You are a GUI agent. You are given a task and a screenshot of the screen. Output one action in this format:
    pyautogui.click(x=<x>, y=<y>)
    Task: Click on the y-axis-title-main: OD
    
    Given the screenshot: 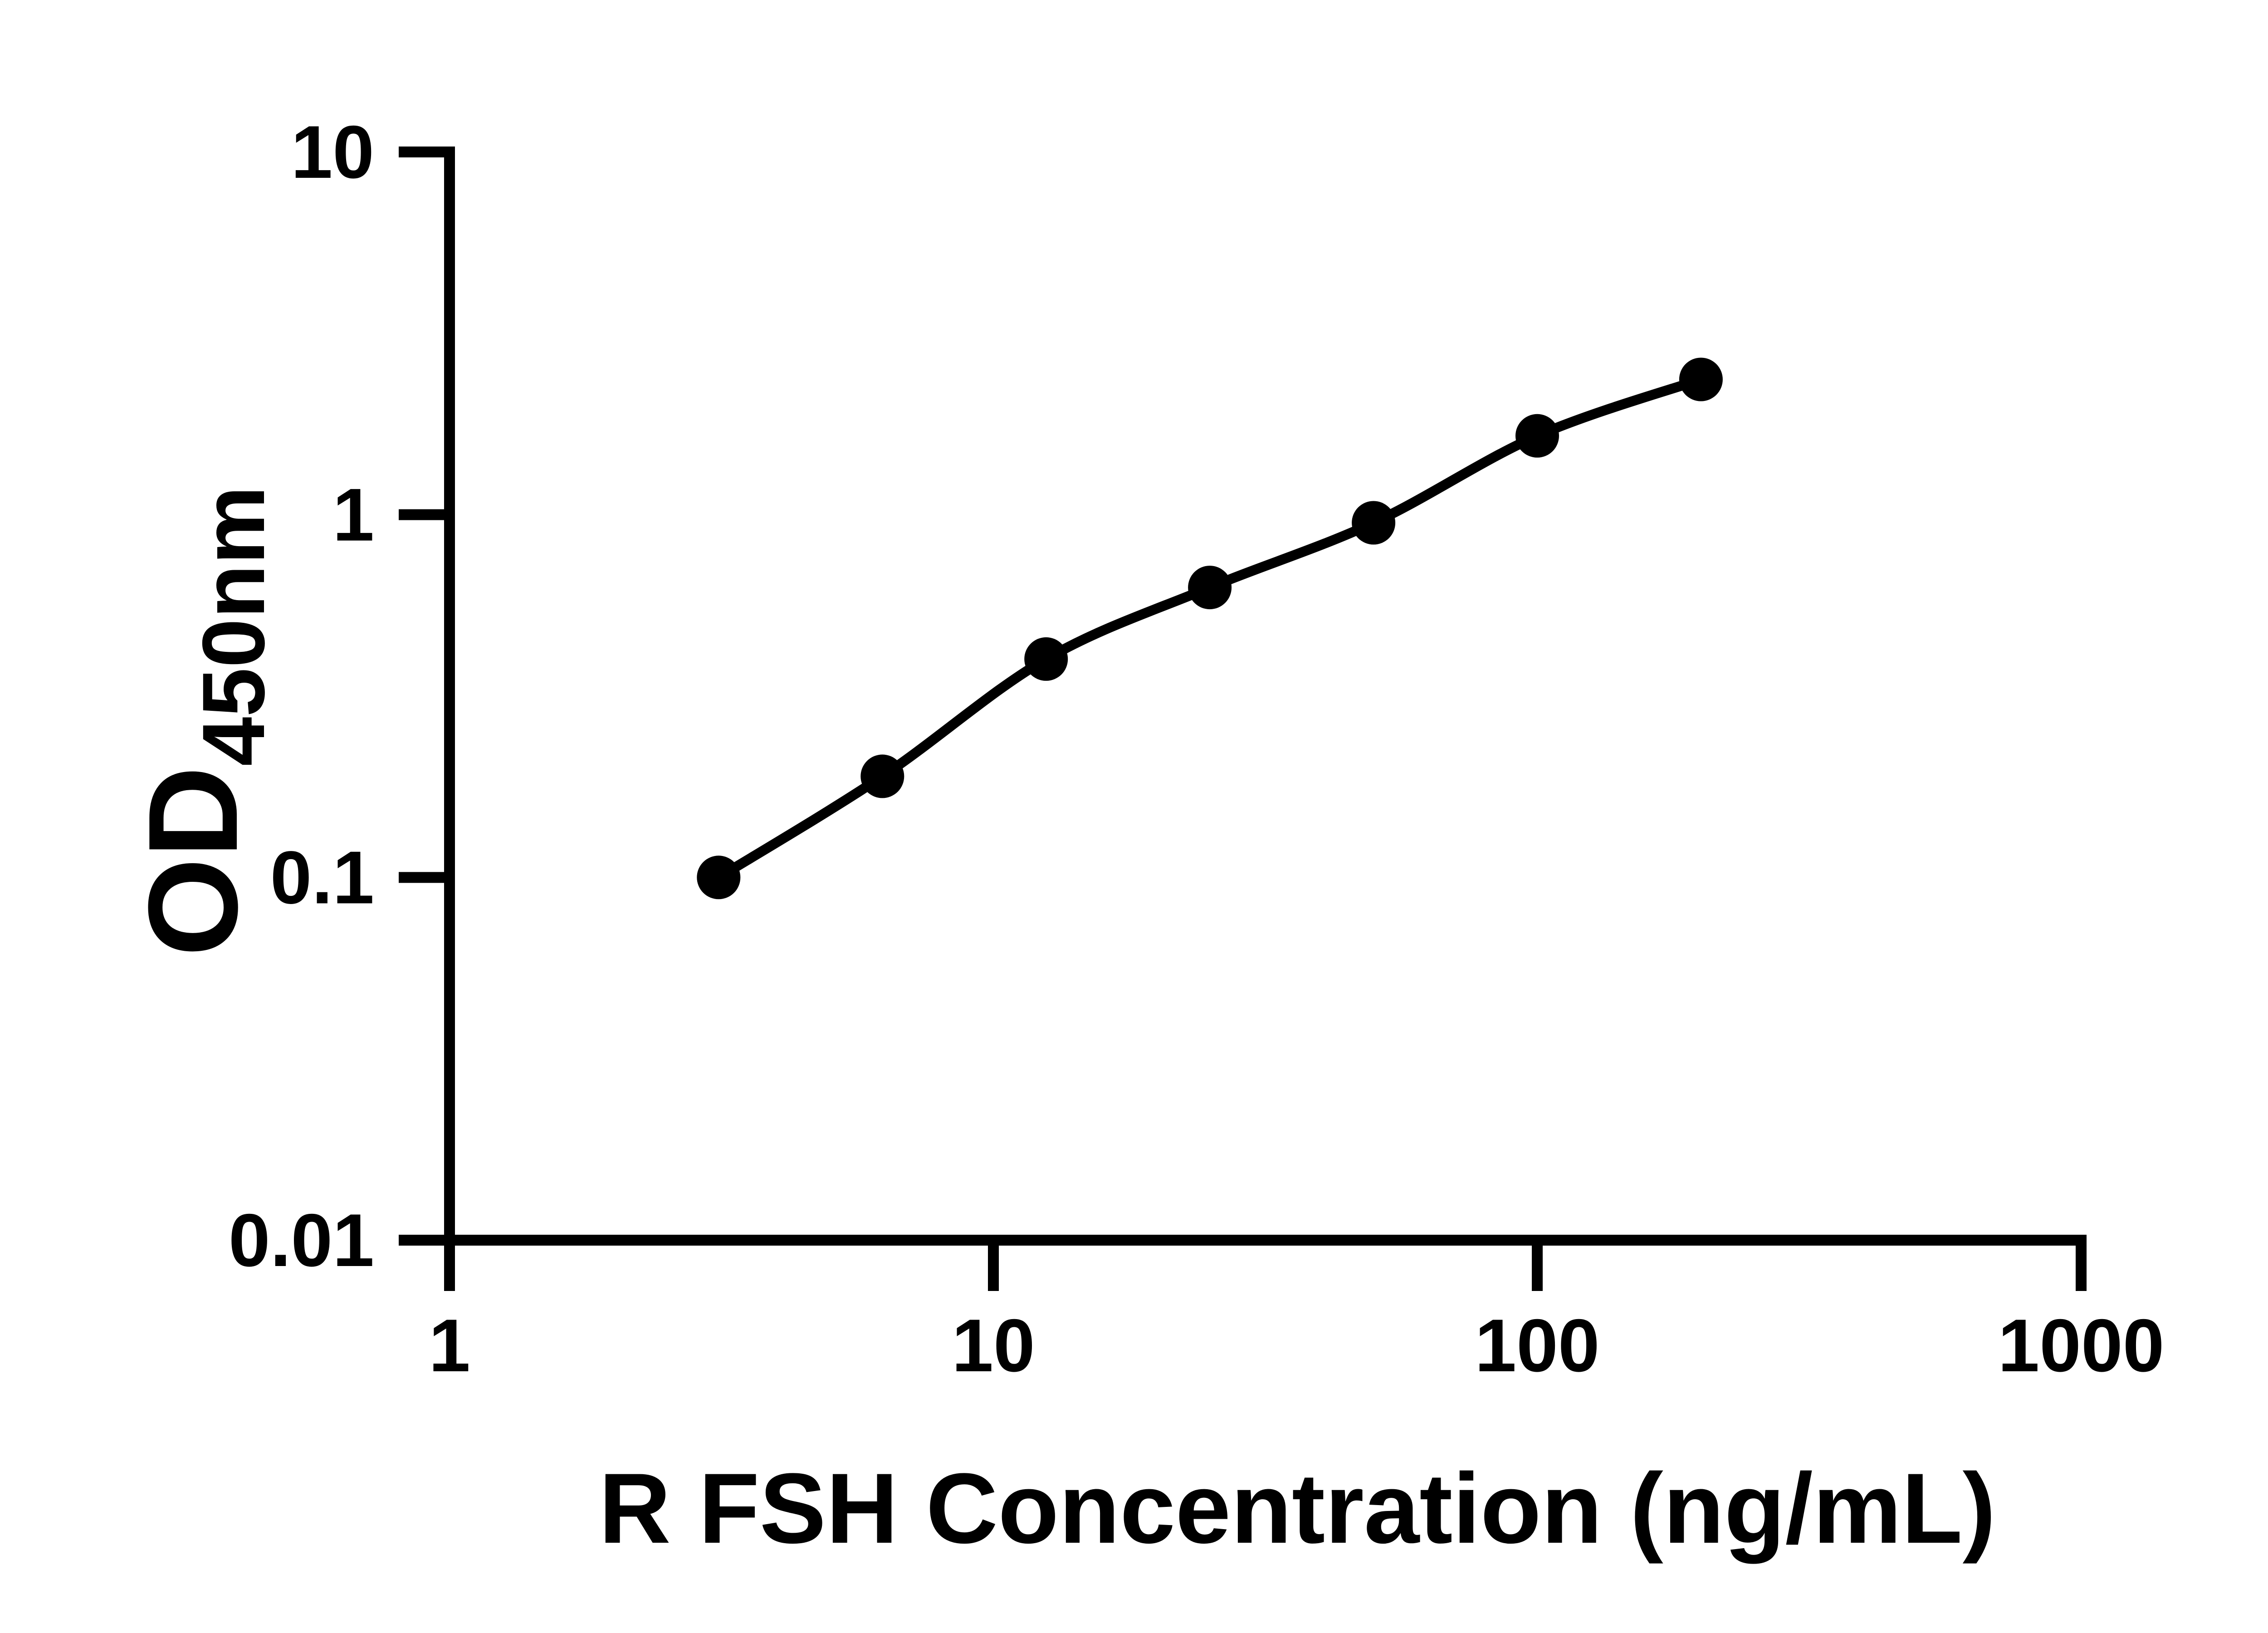 What is the action you would take?
    pyautogui.click(x=193, y=861)
    